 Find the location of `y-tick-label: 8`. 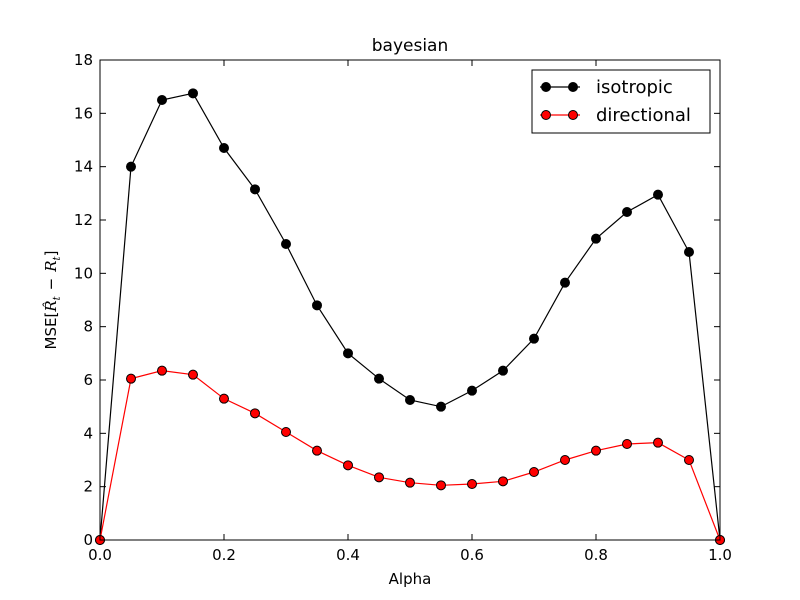

y-tick-label: 8 is located at coordinates (88, 327).